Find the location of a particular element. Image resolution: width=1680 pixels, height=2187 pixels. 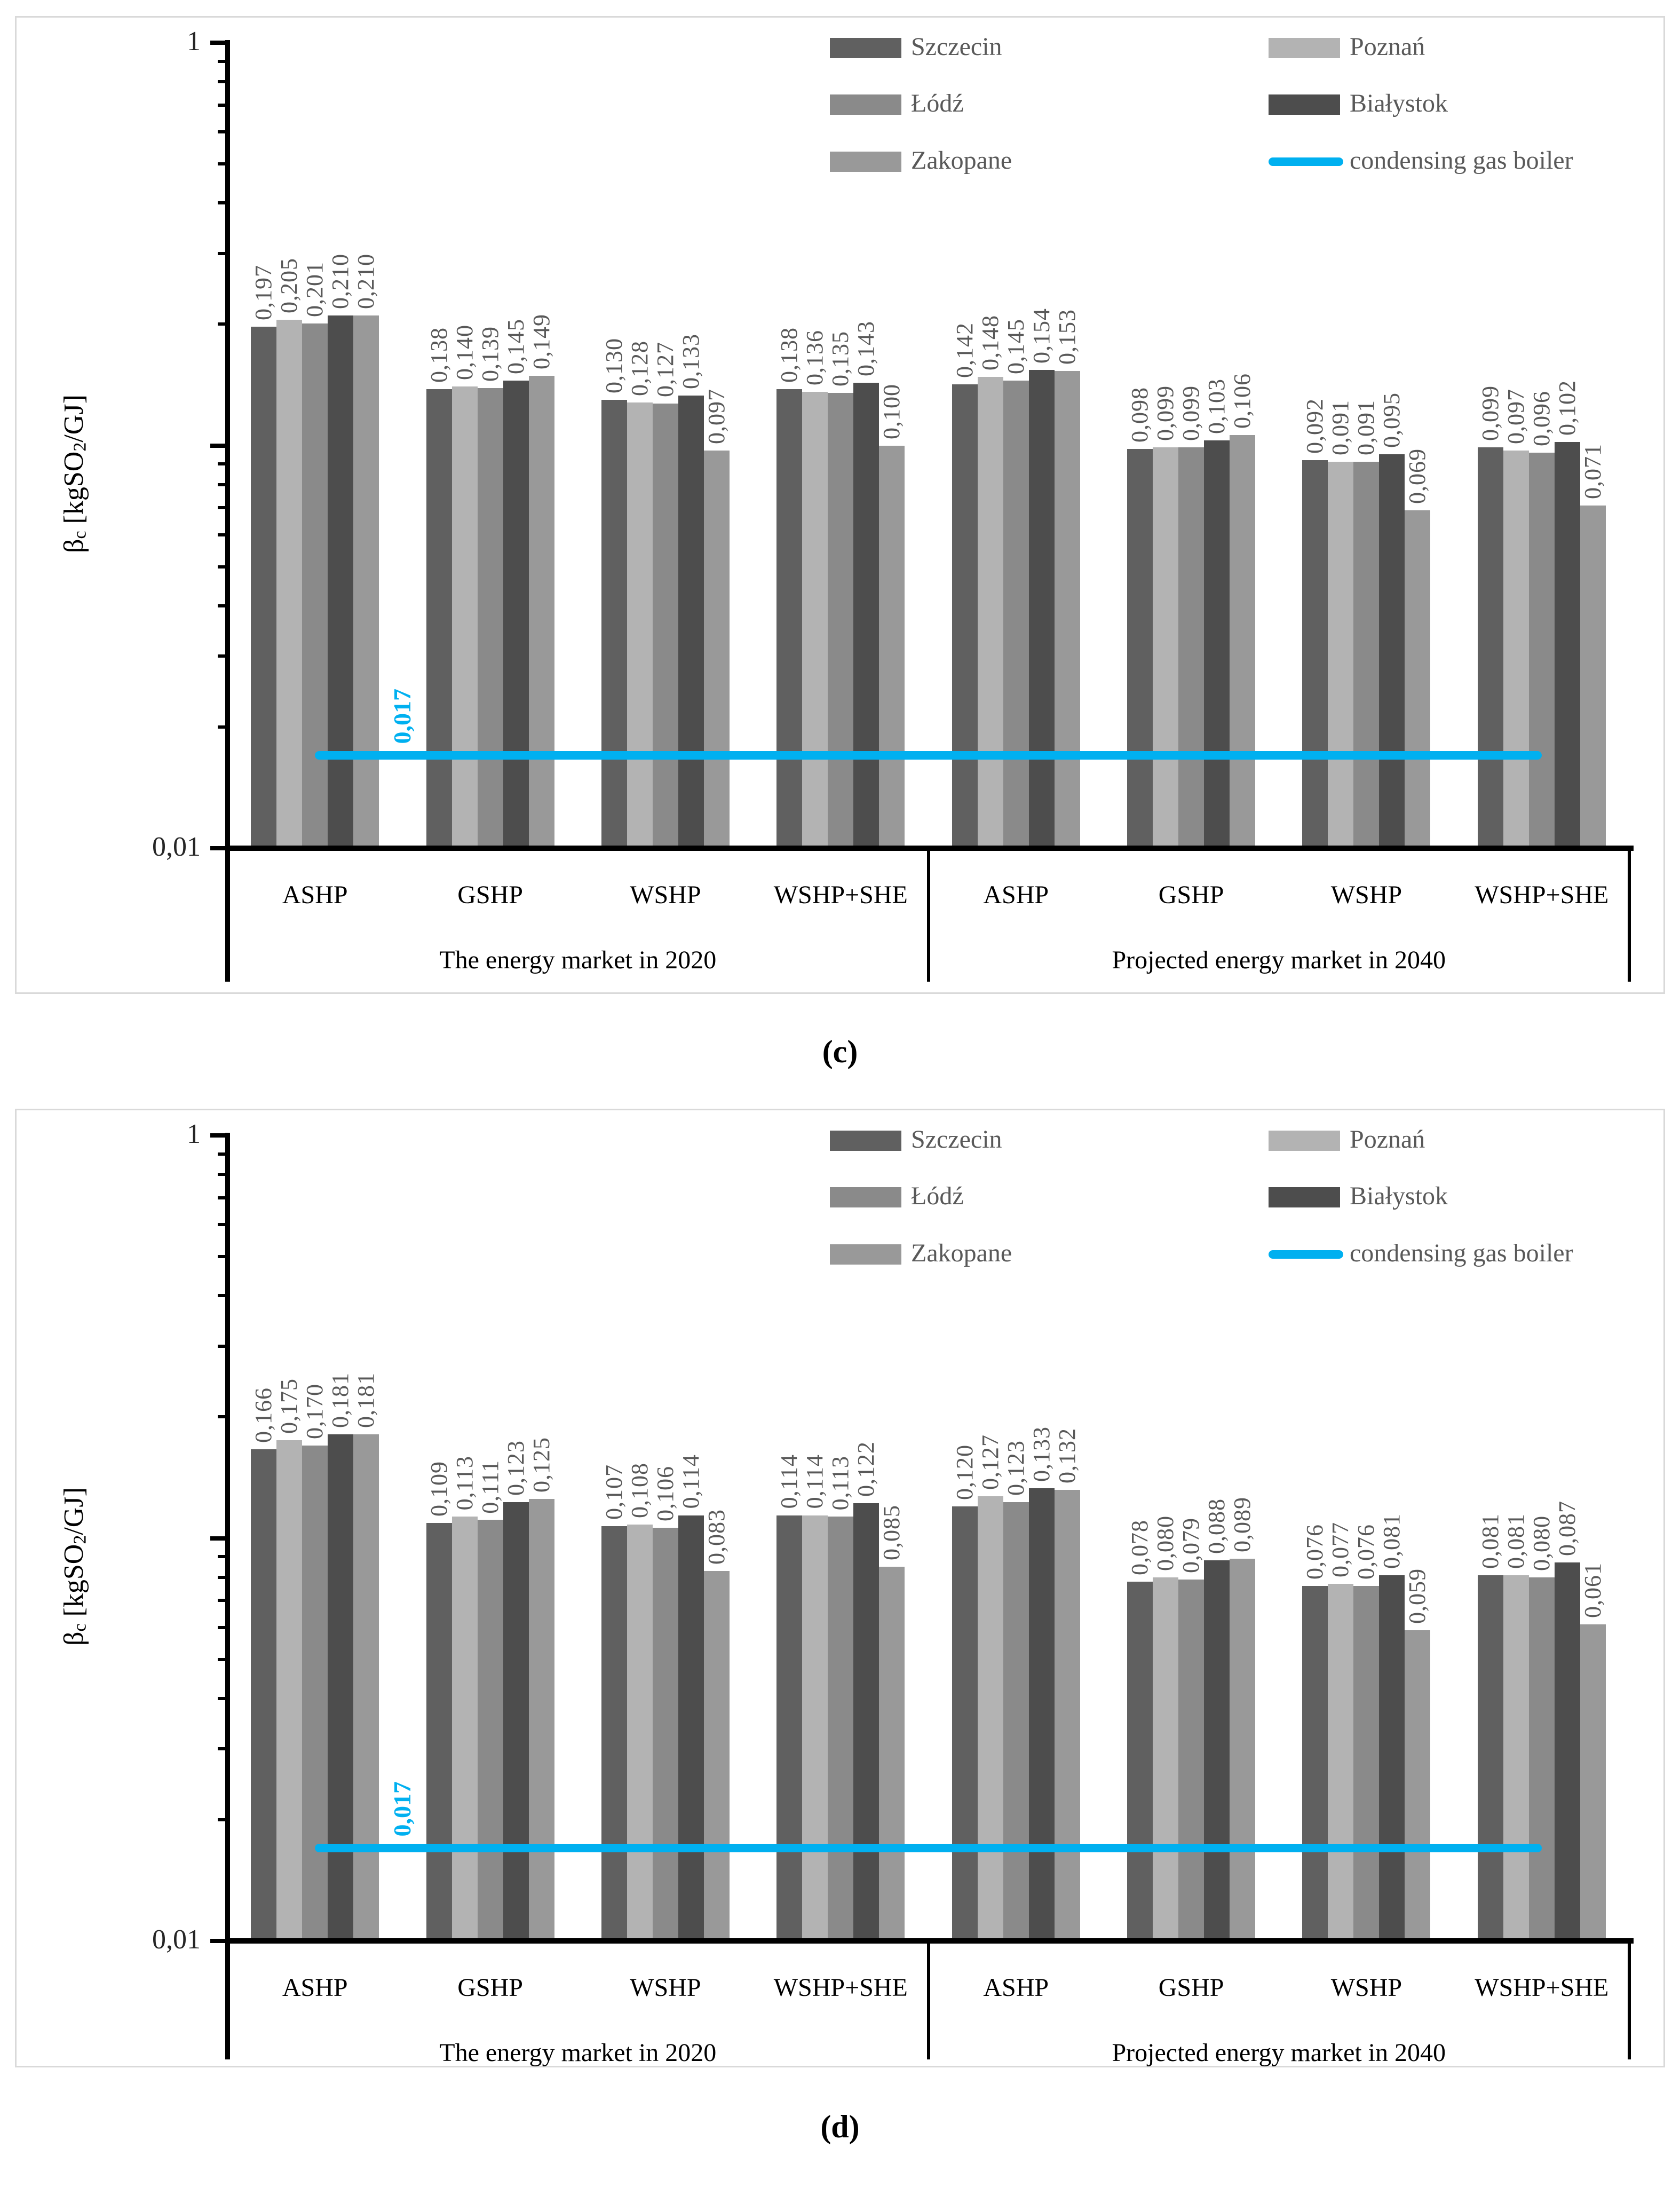

bar-data-label: 0,069 is located at coordinates (1417, 476).